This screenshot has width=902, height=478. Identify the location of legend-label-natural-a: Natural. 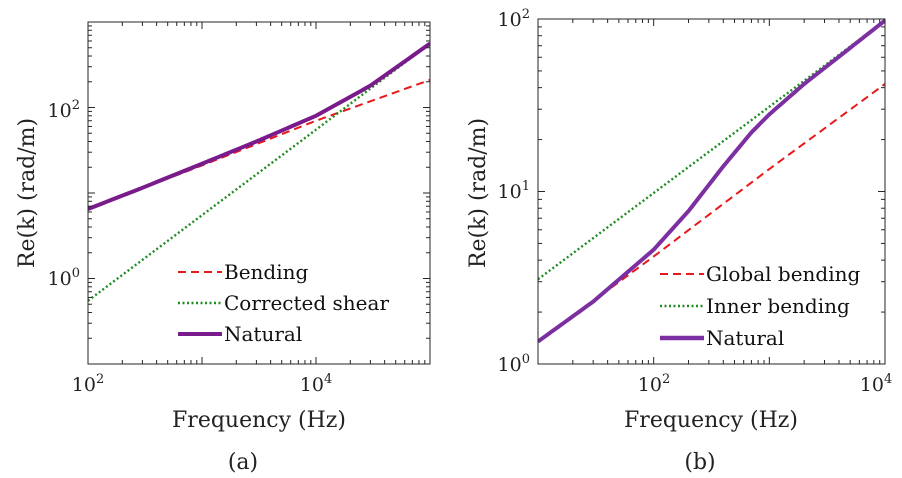
(263, 334).